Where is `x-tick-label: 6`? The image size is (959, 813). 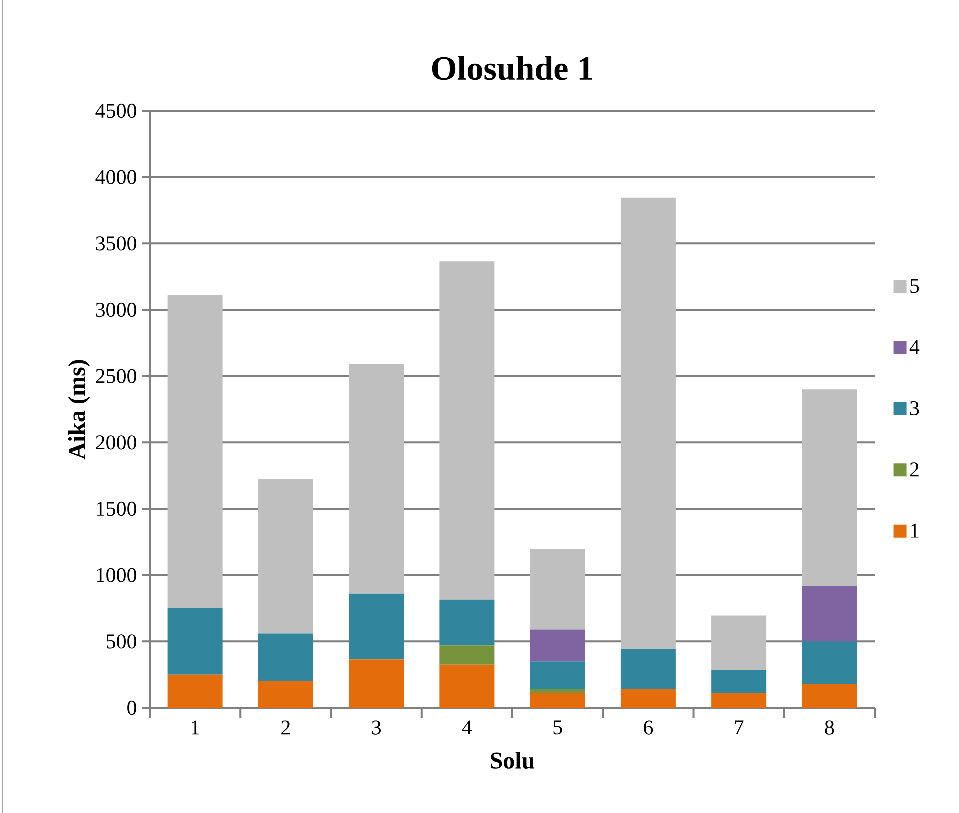
x-tick-label: 6 is located at coordinates (649, 727).